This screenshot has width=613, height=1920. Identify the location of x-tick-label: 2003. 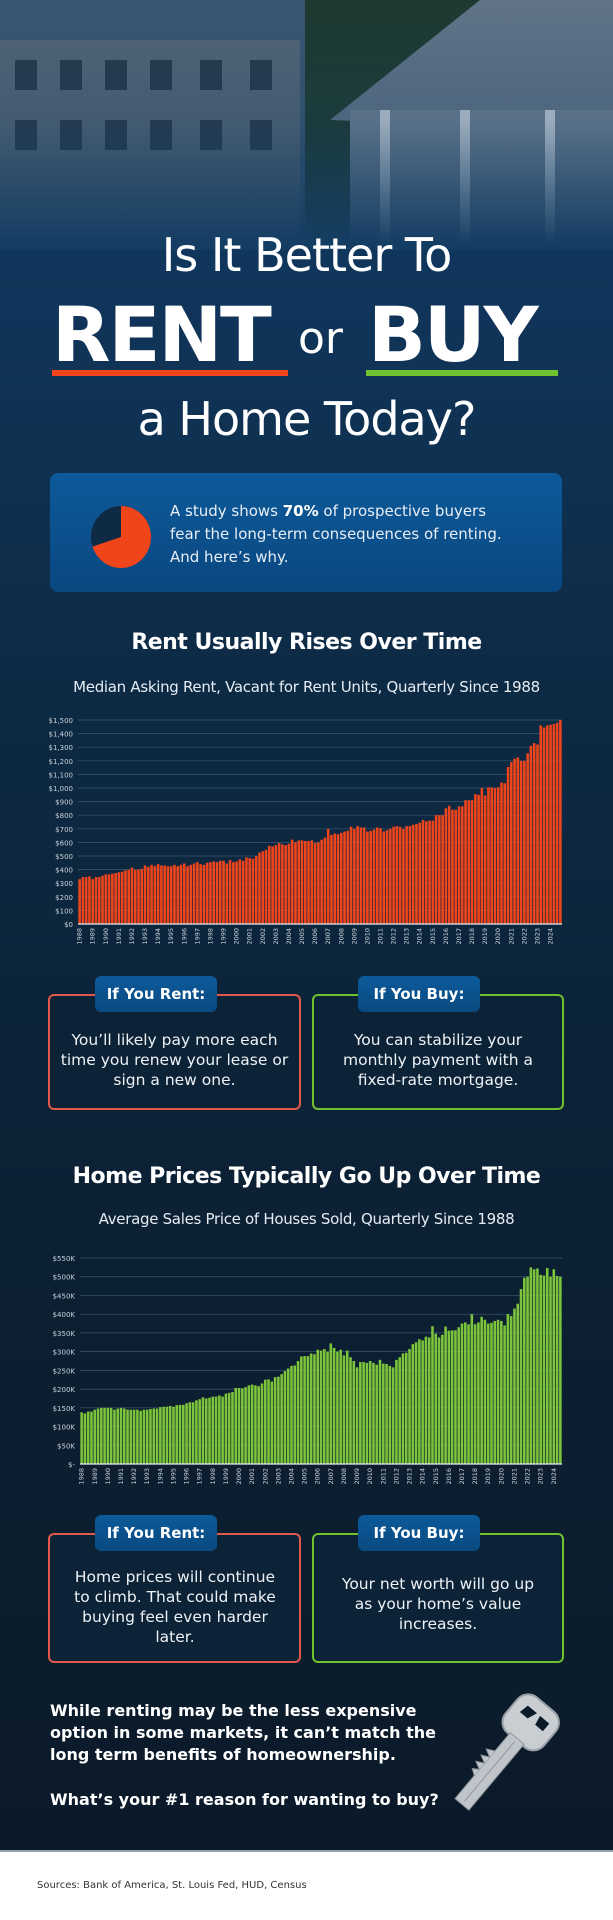
(278, 1476).